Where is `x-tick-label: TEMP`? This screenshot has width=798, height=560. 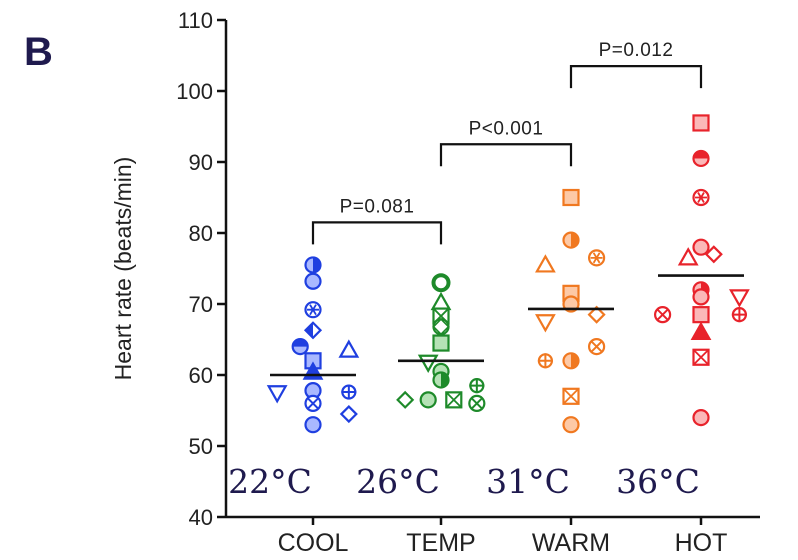
x-tick-label: TEMP is located at coordinates (440, 543).